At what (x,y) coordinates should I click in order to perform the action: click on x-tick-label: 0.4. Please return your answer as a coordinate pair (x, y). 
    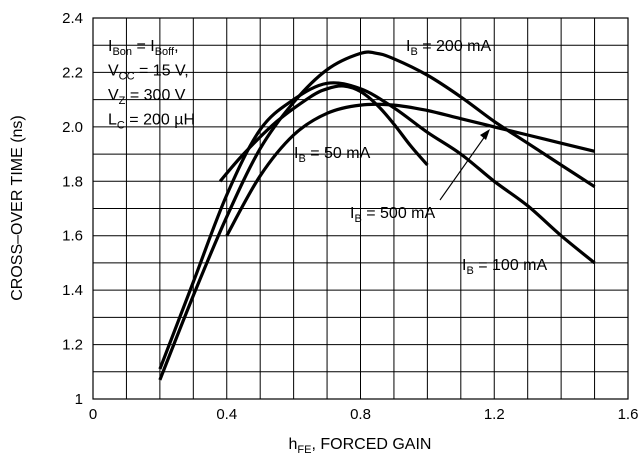
    Looking at the image, I should click on (226, 414).